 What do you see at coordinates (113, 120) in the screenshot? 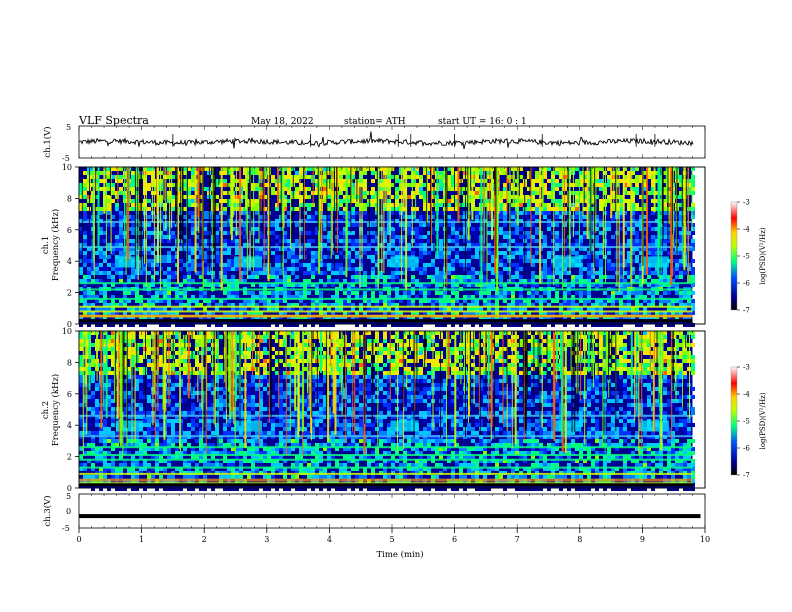
I see `chart-title: VLF Spectra` at bounding box center [113, 120].